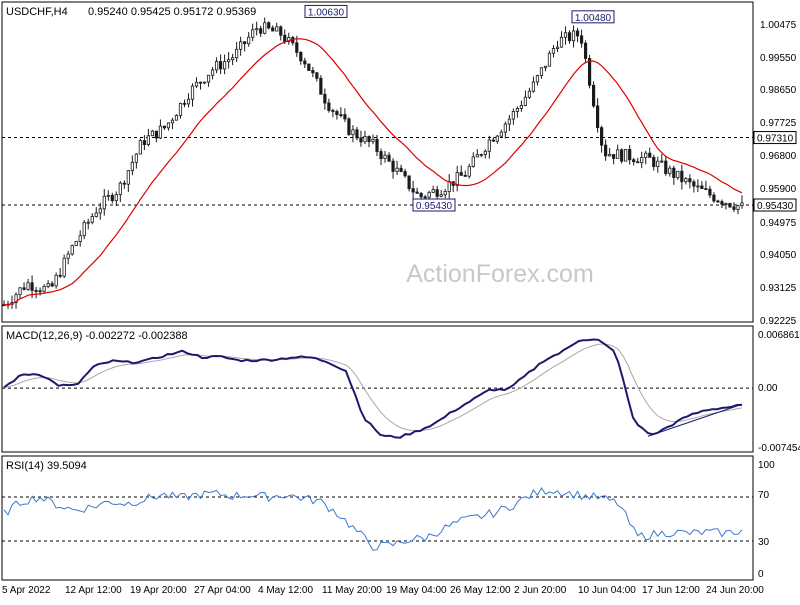 Image resolution: width=800 pixels, height=605 pixels. Describe the element at coordinates (93, 590) in the screenshot. I see `x-tick-label: 12 Apr 12:00` at that location.